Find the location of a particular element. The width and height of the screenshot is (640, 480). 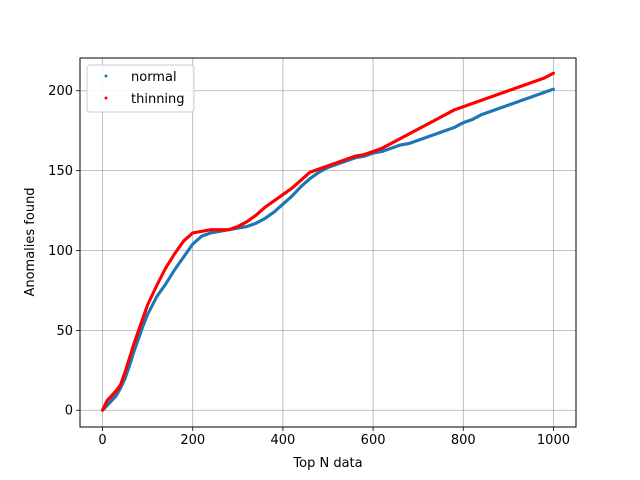

data-point-normal is located at coordinates (553, 89).